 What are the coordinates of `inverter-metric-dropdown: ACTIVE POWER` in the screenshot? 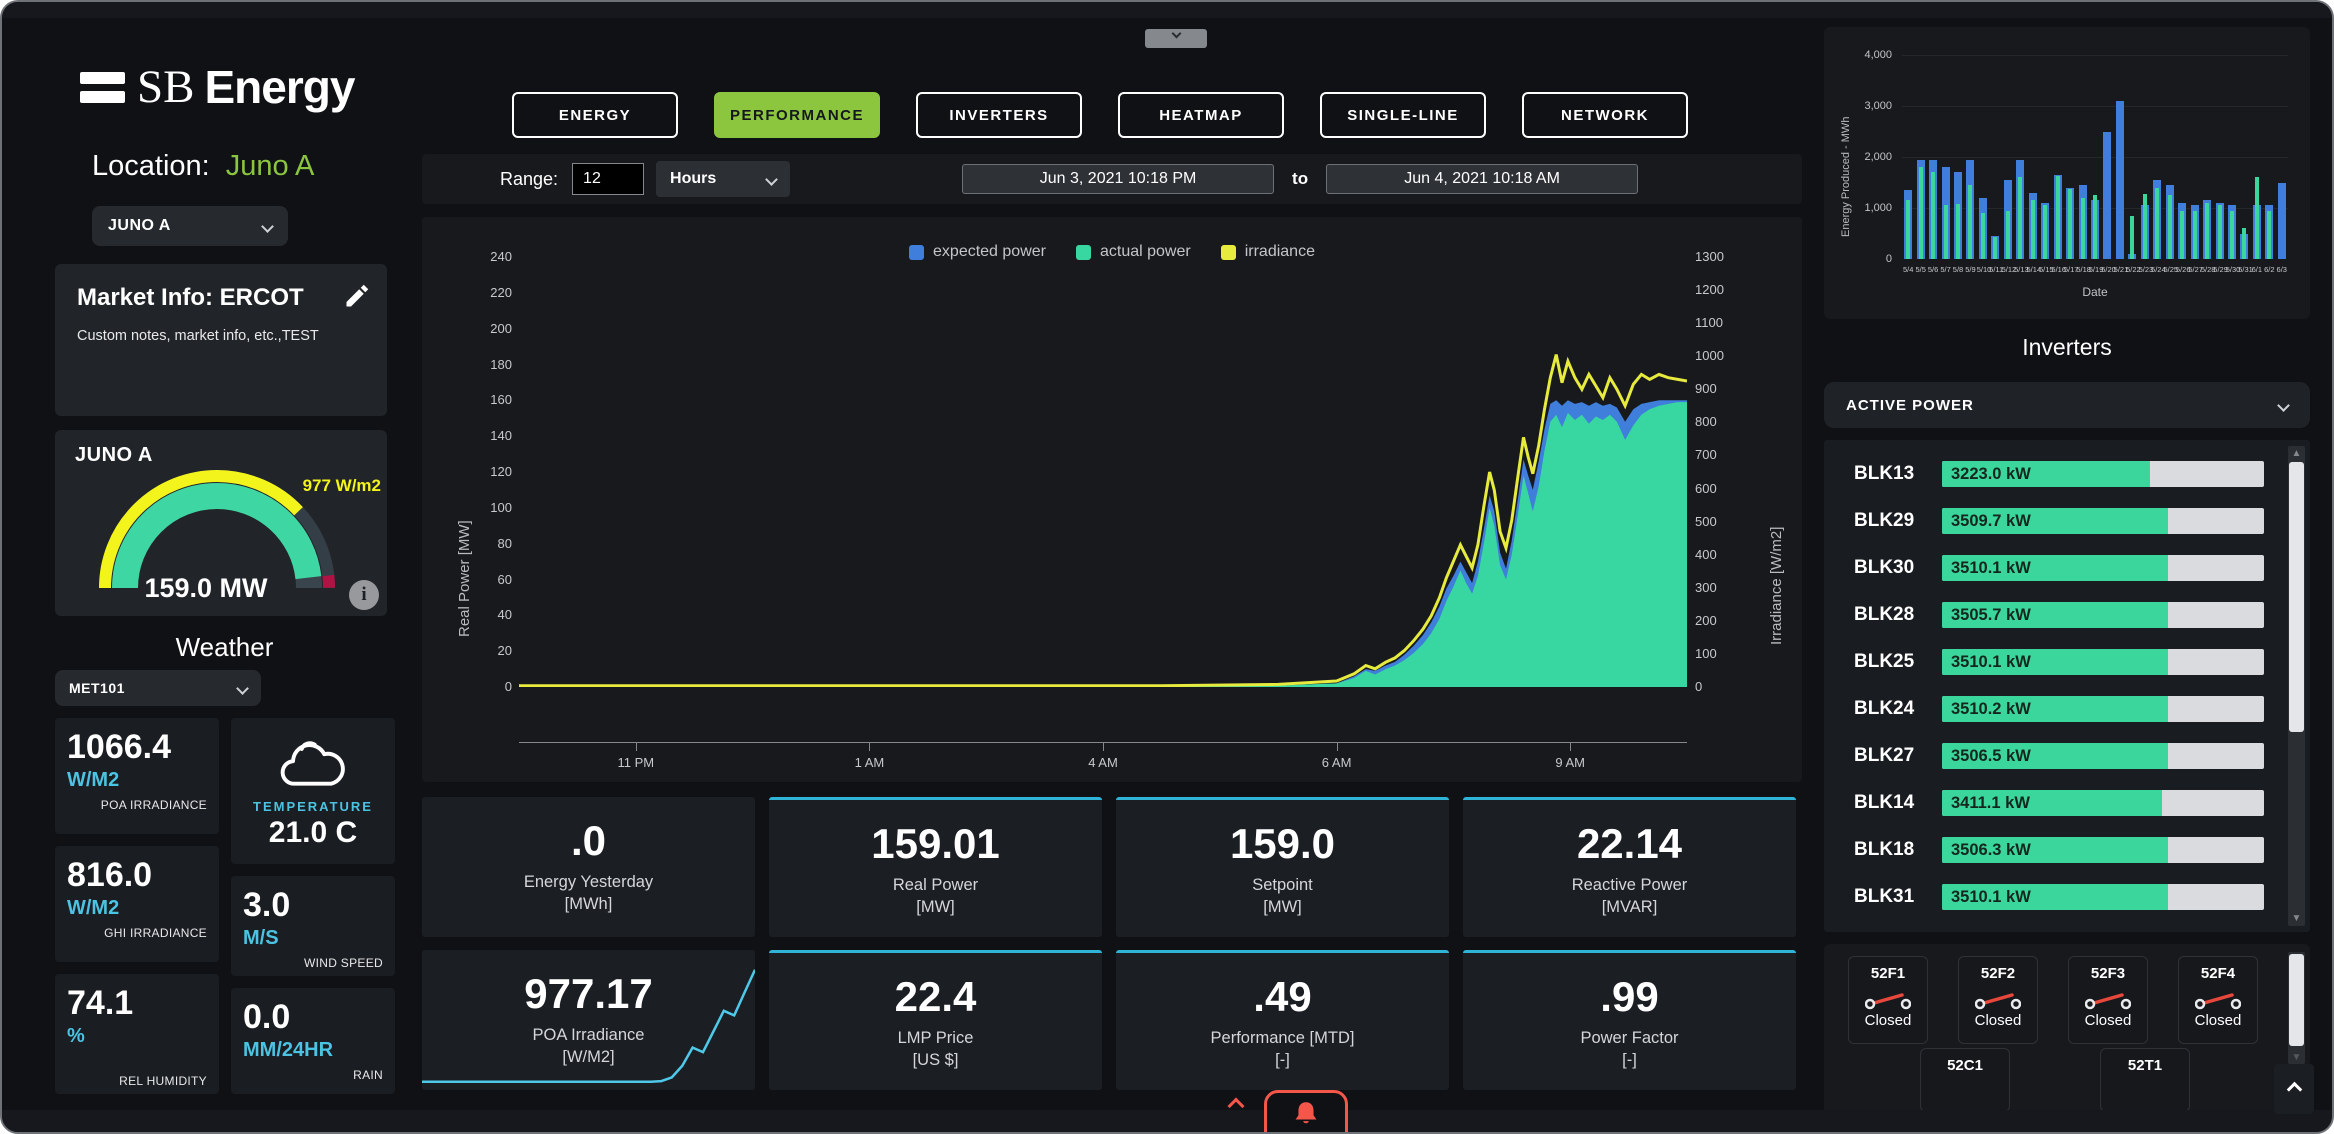 It's located at (2067, 405).